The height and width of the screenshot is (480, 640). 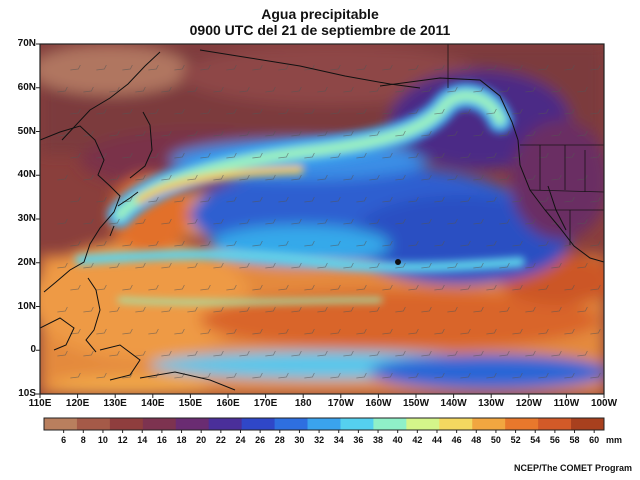 What do you see at coordinates (456, 440) in the screenshot?
I see `colorbar-tick-label: 46` at bounding box center [456, 440].